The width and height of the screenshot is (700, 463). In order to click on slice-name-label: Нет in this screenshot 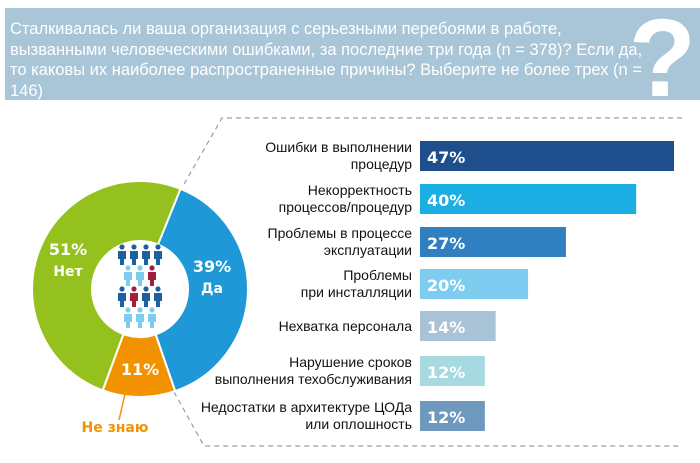, I will do `click(68, 272)`.